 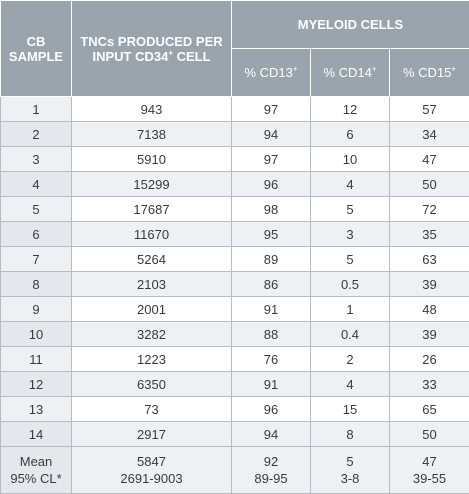 I want to click on cell-cd15: 47, so click(x=429, y=159).